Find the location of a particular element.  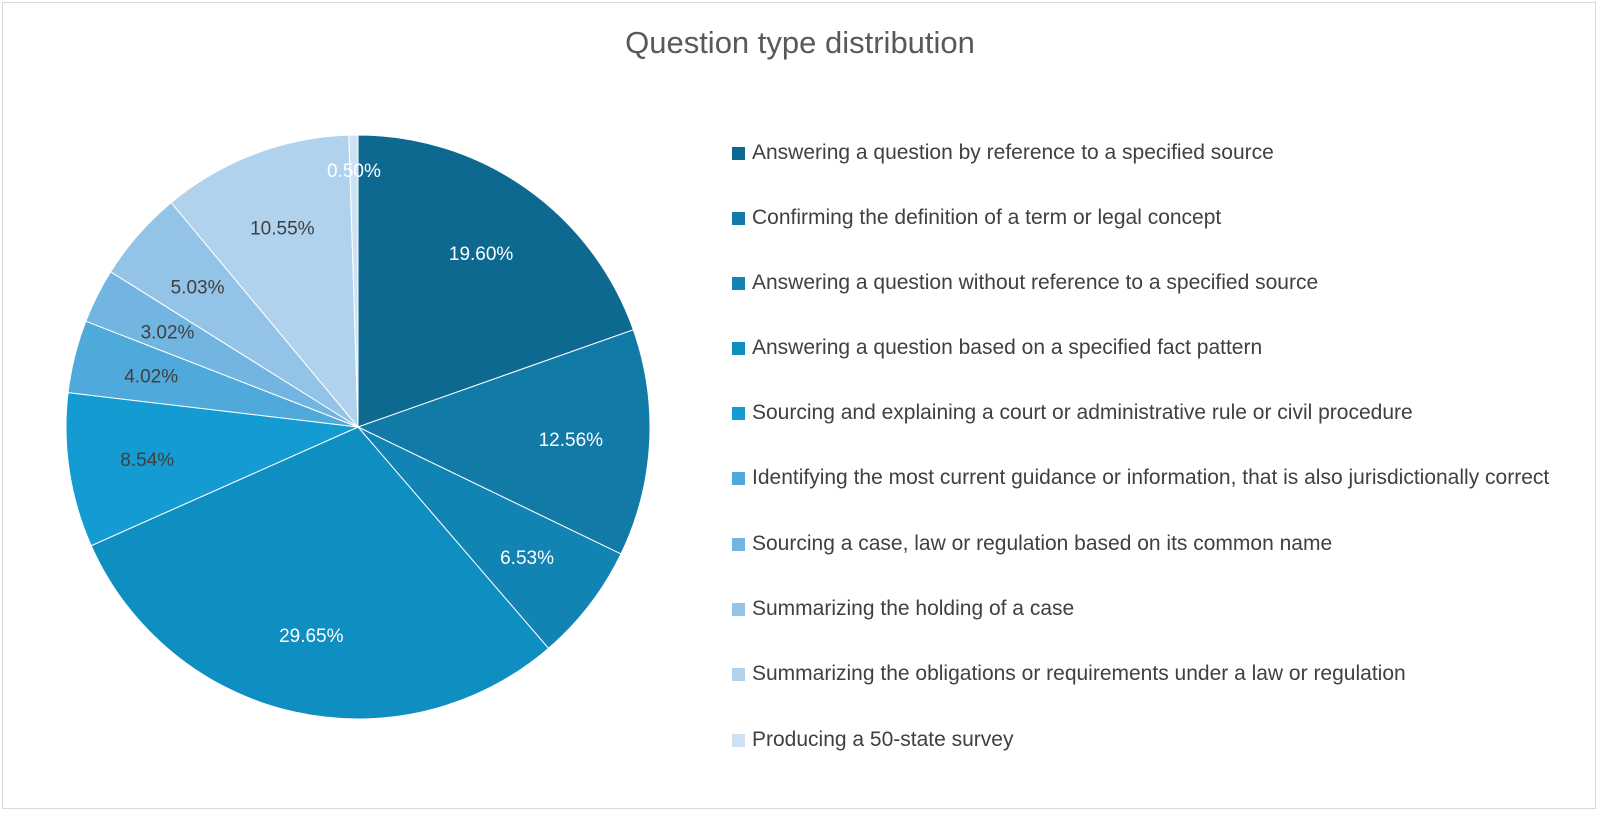

chart-title: Question type distribution is located at coordinates (800, 42).